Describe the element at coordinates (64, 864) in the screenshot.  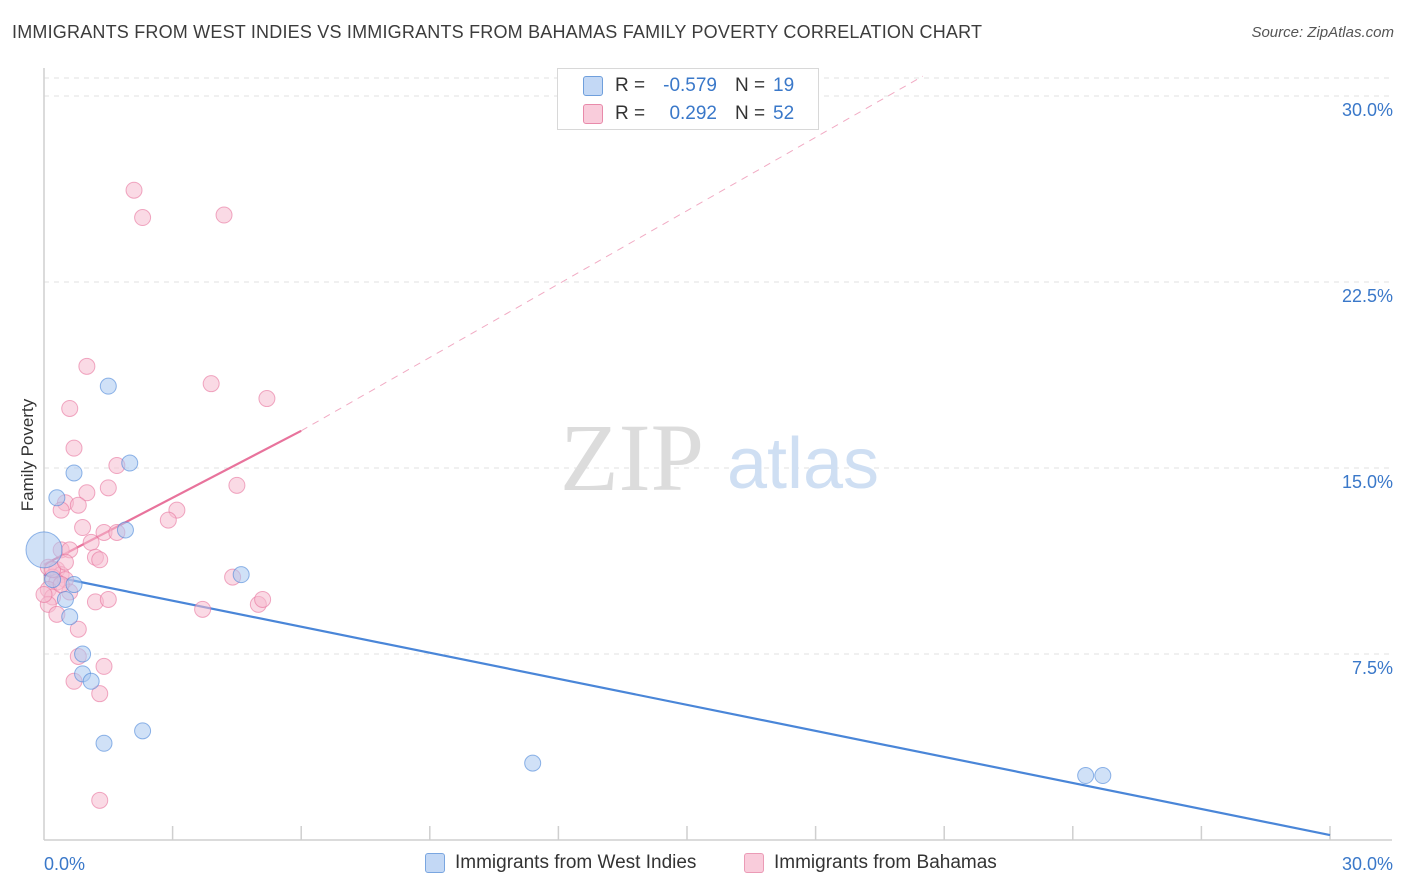
I see `x-tick-label: 0.0%` at that location.